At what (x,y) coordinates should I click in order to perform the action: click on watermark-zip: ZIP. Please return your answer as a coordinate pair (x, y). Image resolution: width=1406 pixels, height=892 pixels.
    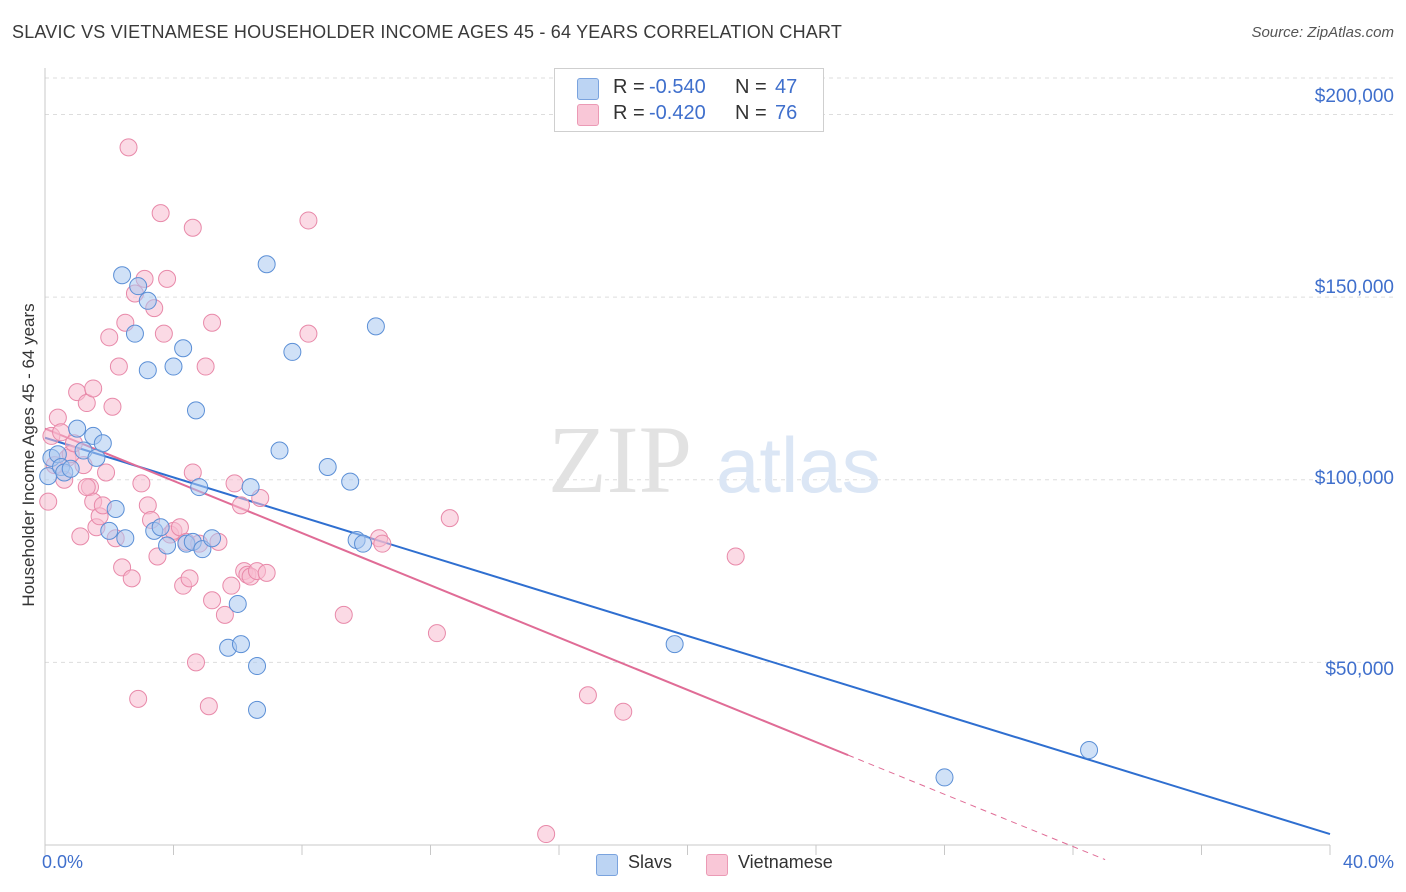
    Looking at the image, I should click on (620, 459).